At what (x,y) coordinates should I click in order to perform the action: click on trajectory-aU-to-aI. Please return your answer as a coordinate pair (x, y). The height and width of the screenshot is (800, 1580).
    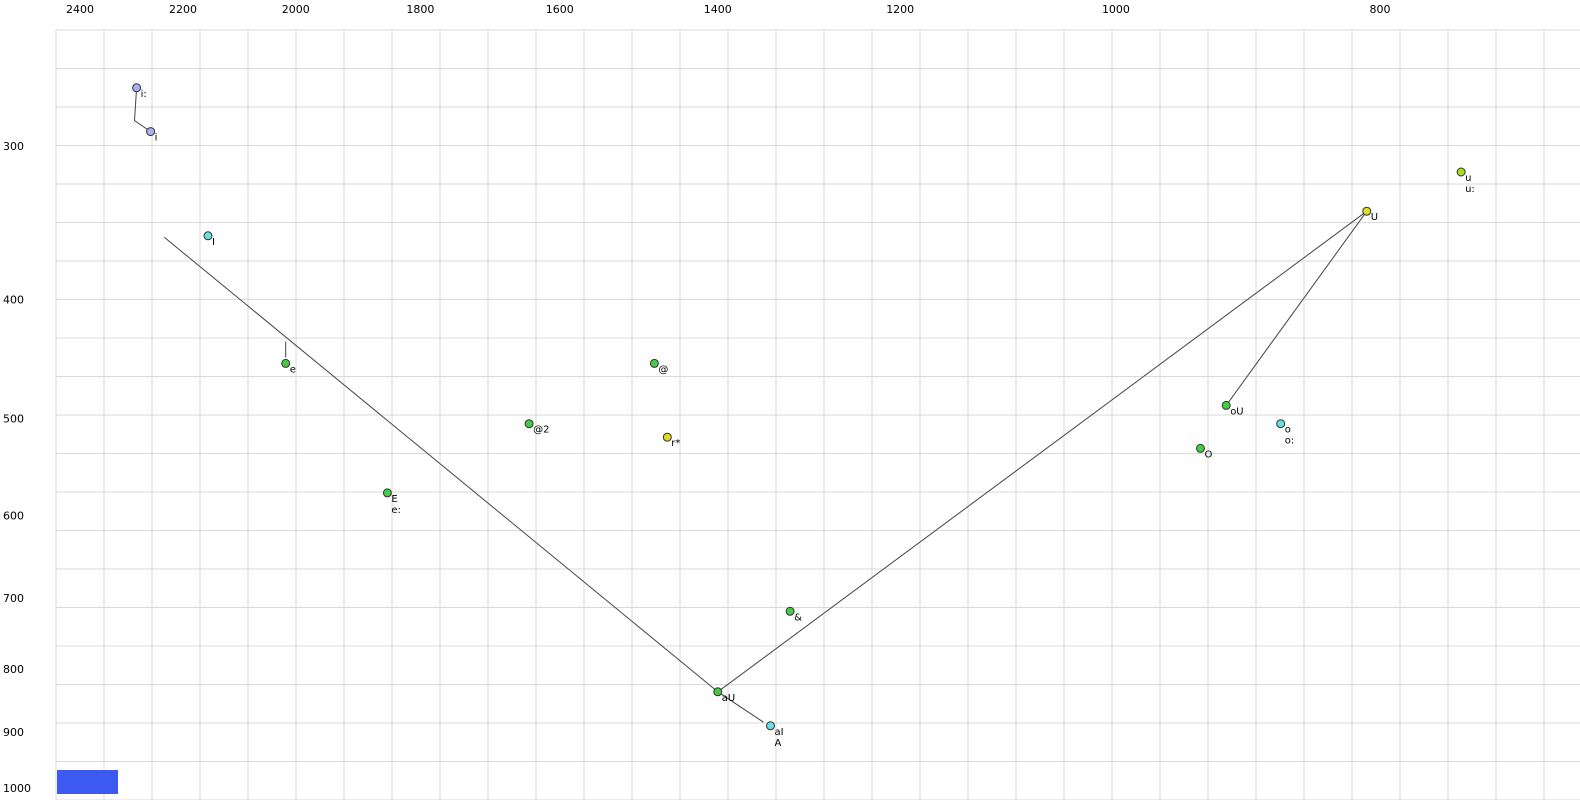
    Looking at the image, I should click on (740, 707).